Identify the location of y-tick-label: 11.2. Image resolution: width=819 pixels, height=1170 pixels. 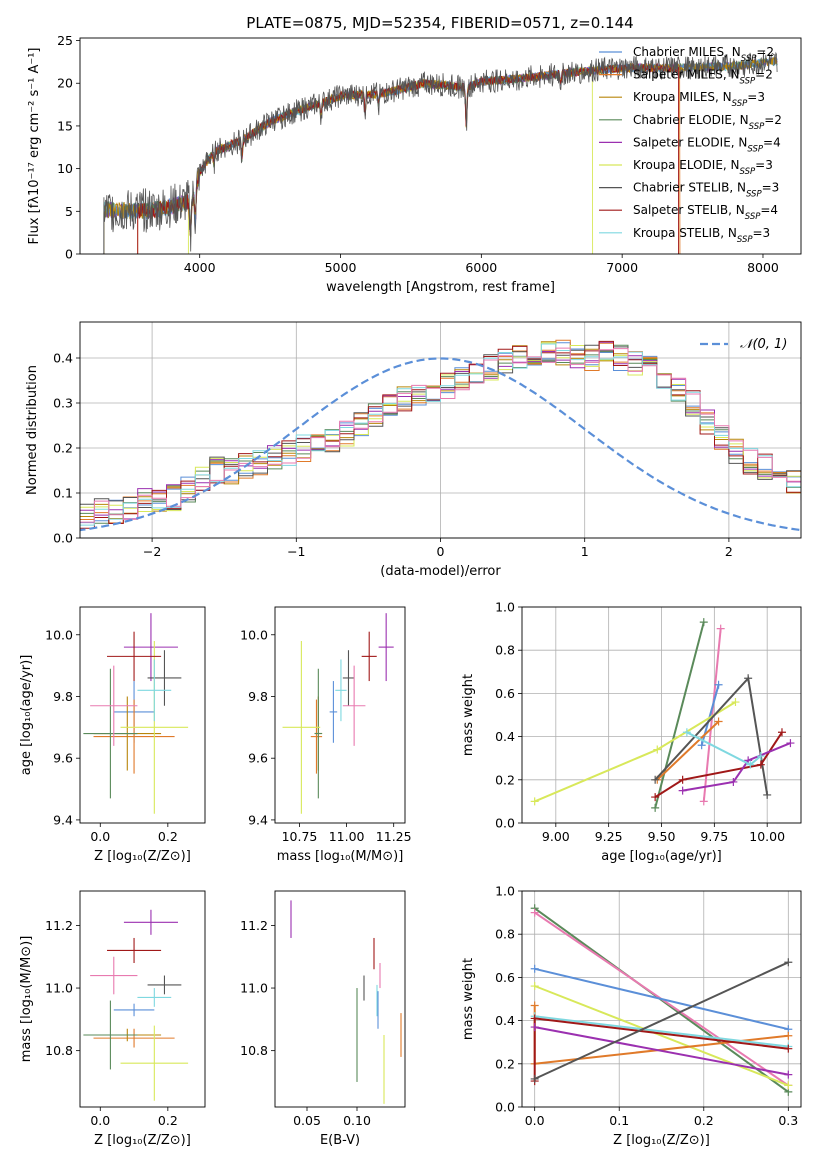
(59, 925).